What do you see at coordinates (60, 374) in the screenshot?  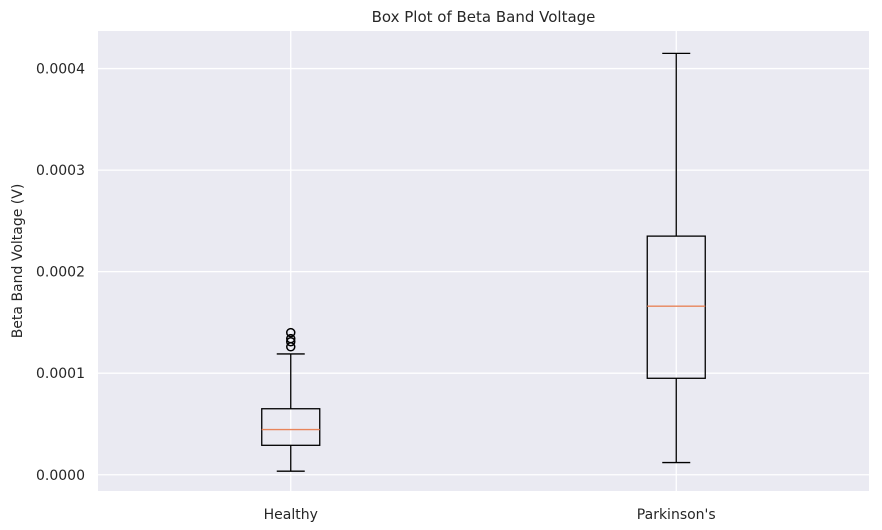 I see `y-tick-label: 0.0001` at bounding box center [60, 374].